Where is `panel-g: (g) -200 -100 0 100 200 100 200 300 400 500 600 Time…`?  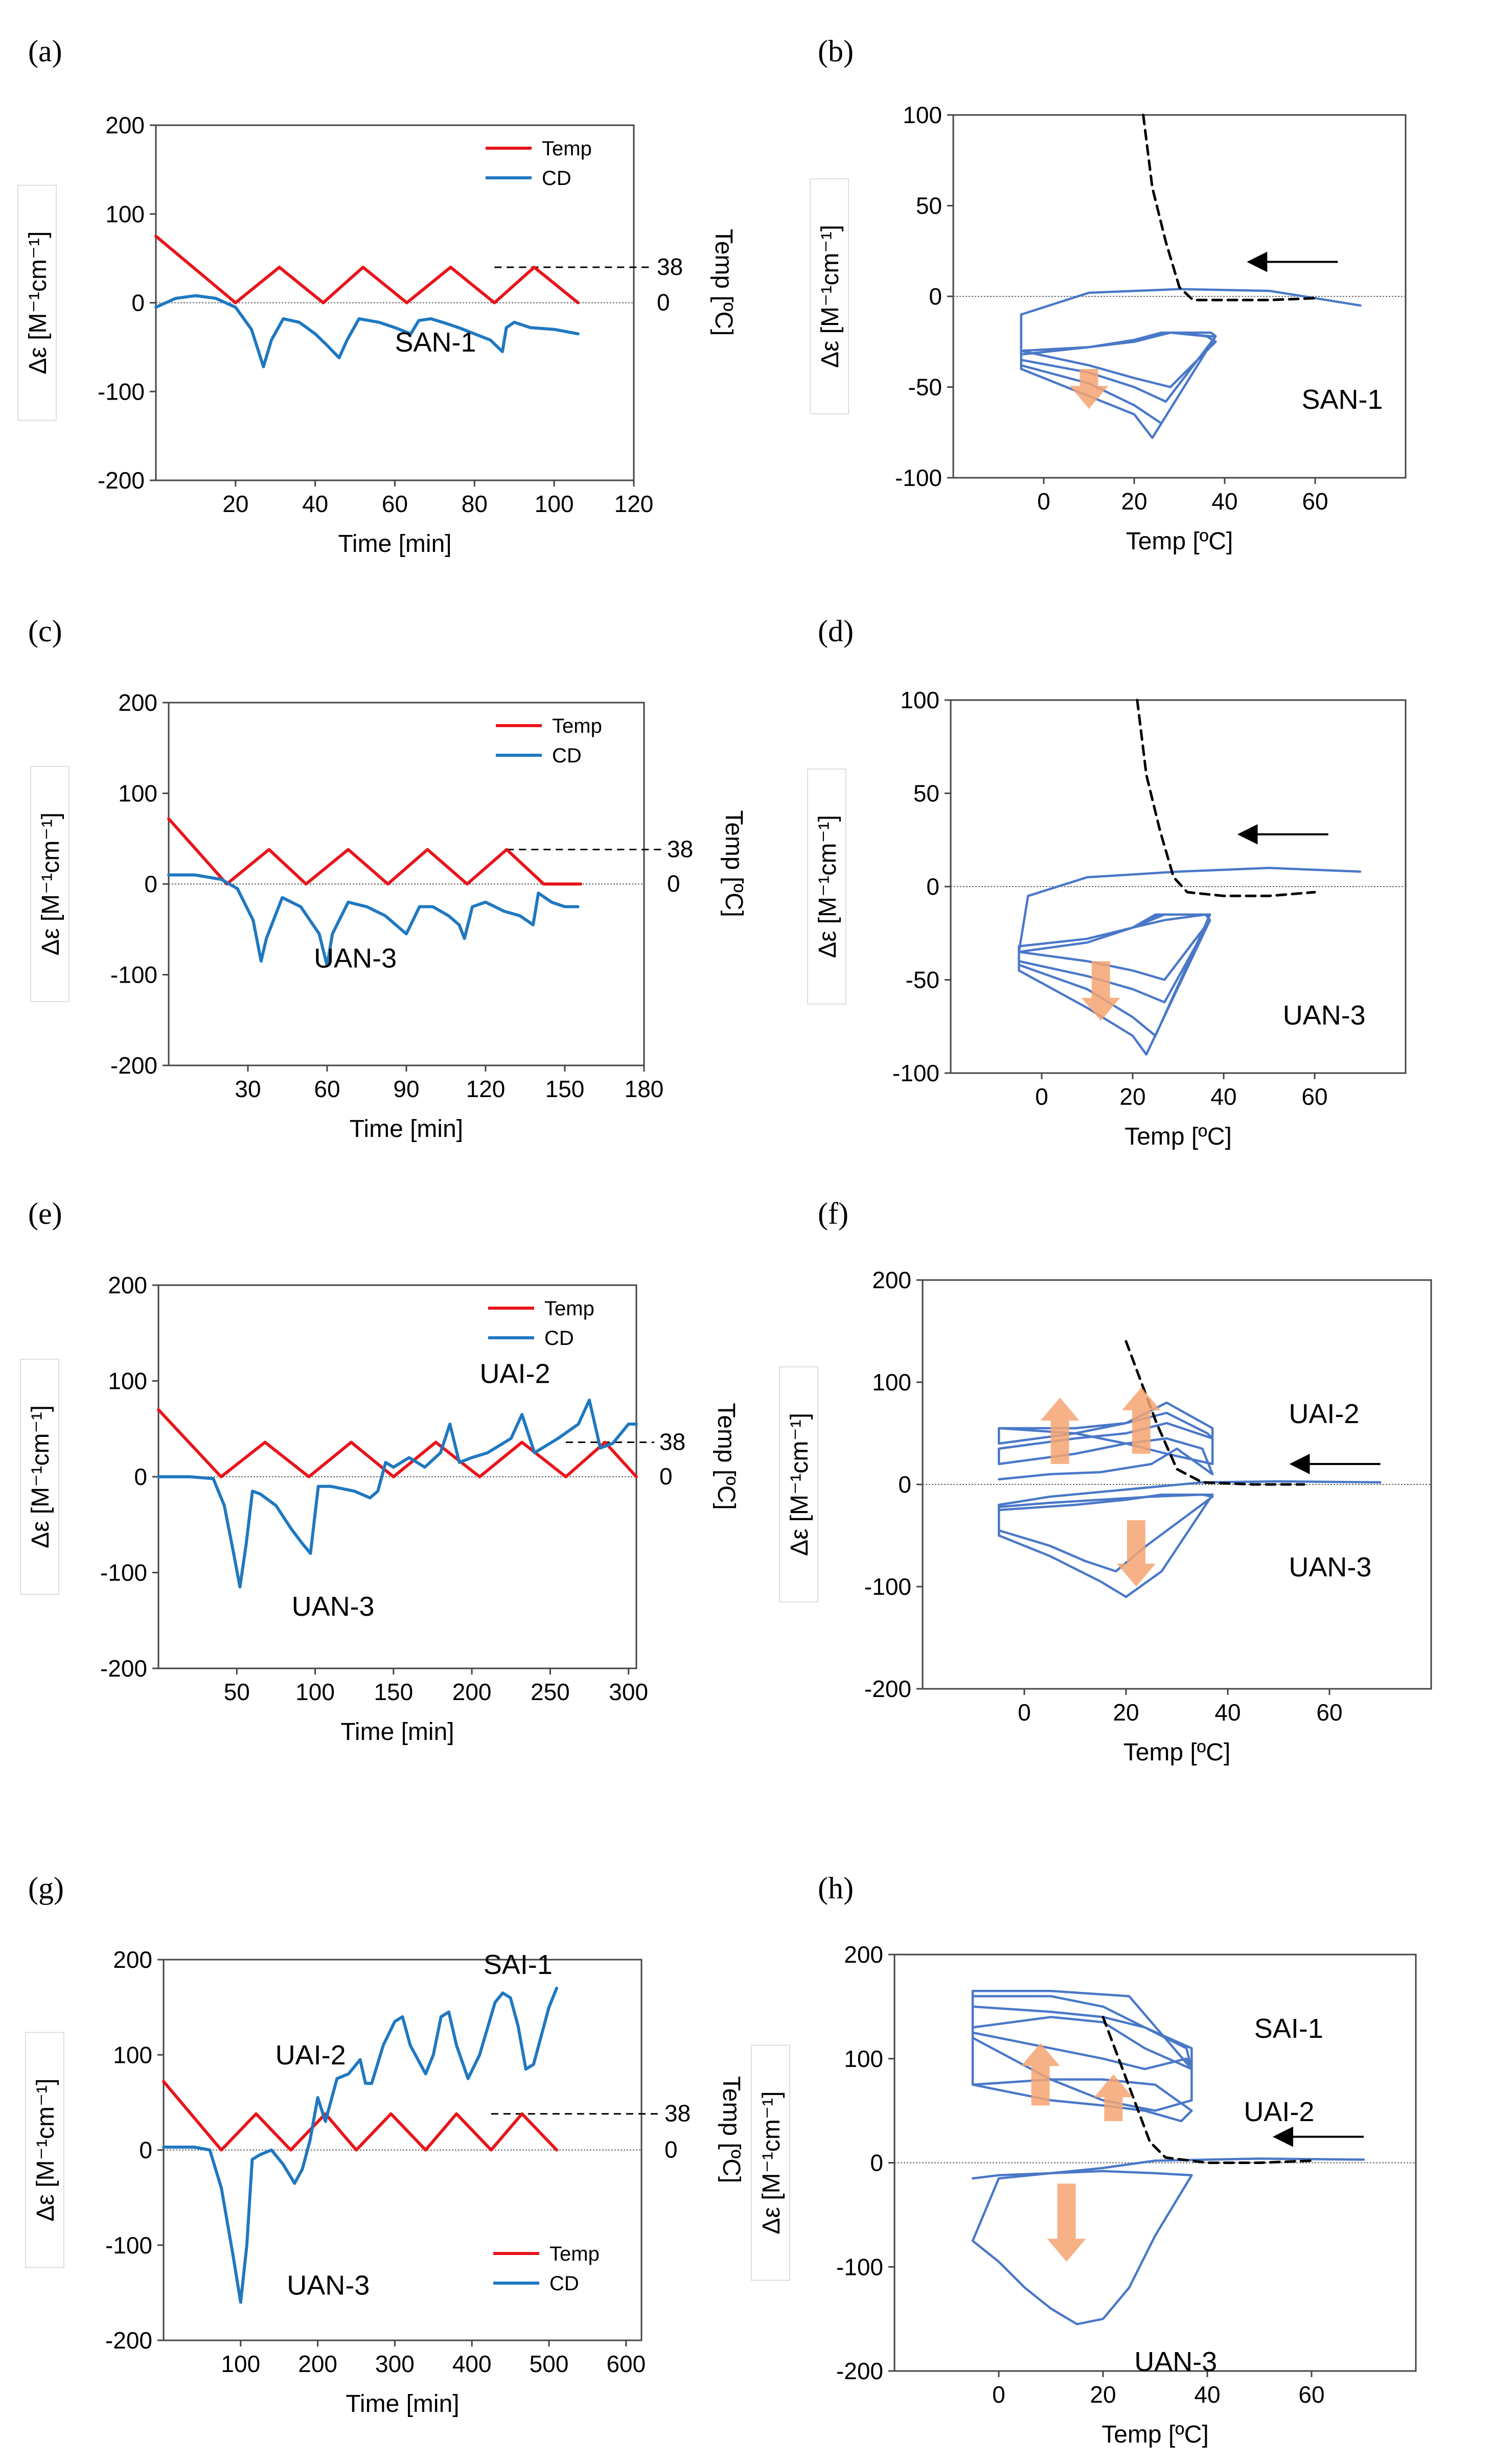
panel-g: (g) -200 -100 0 100 200 100 200 300 400 500 600 Time… is located at coordinates (385, 2144).